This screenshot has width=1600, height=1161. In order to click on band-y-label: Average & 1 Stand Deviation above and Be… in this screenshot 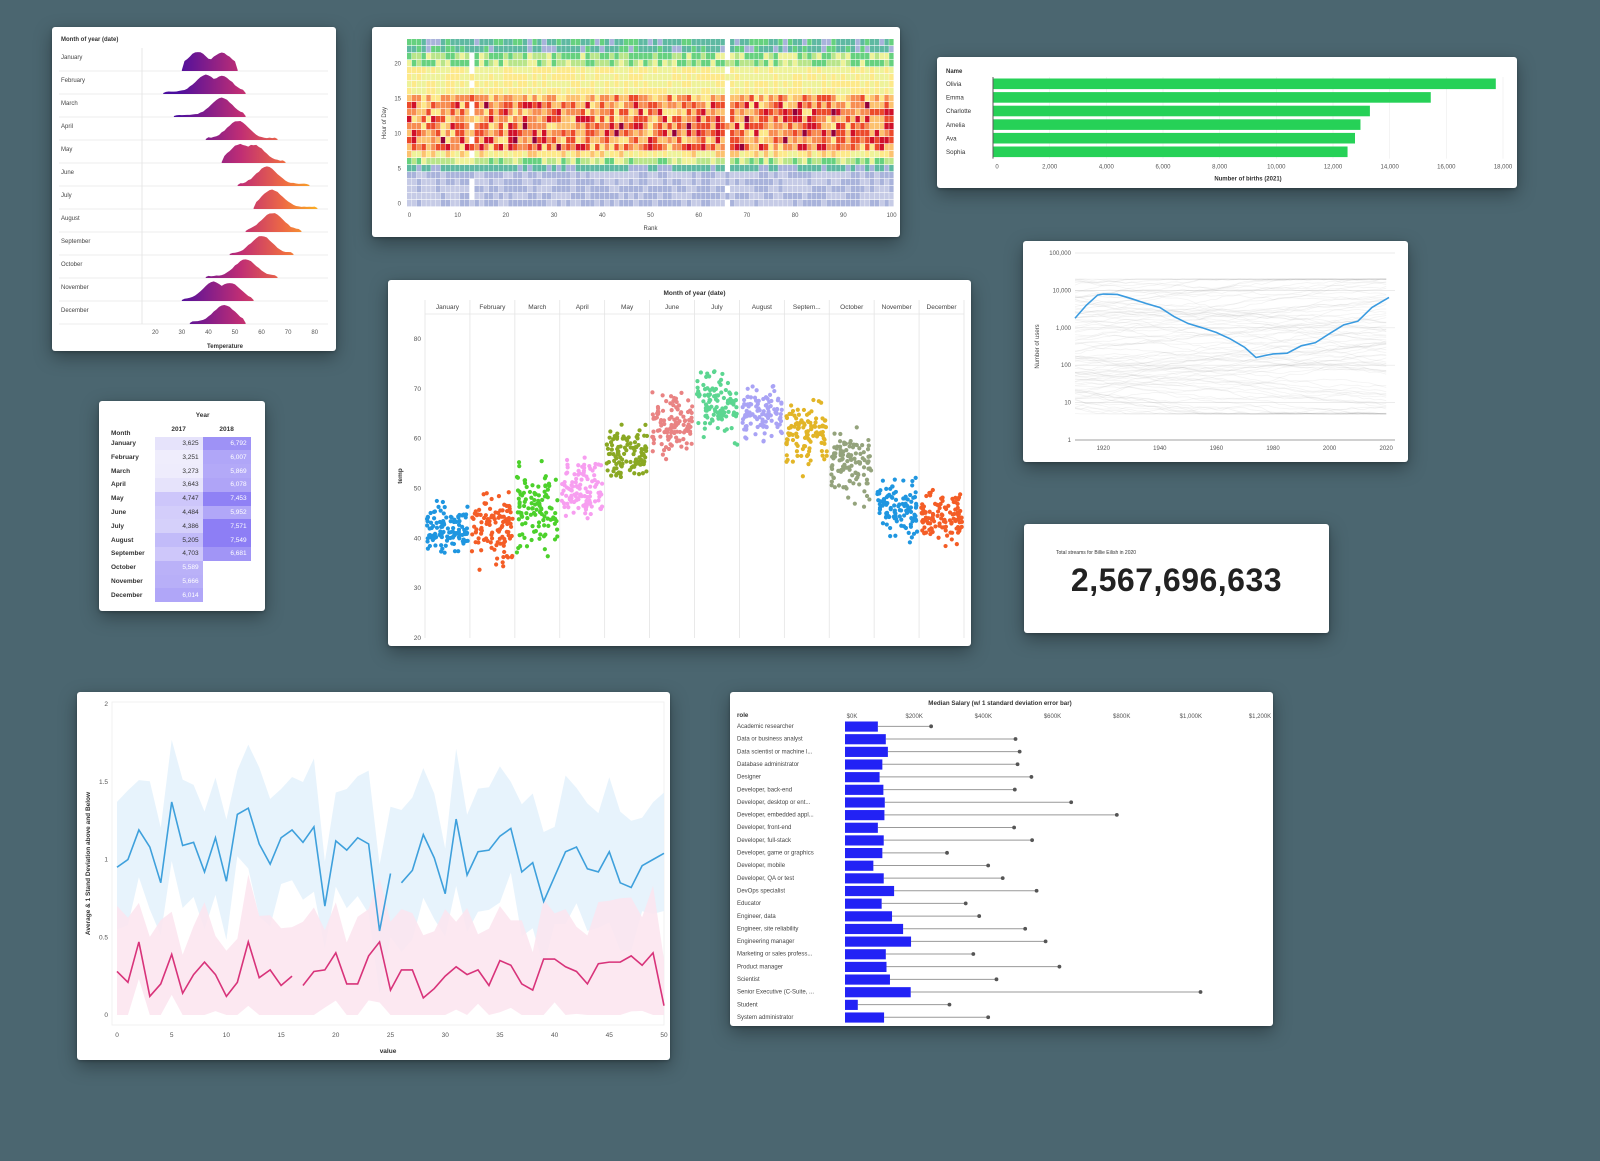, I will do `click(88, 863)`.